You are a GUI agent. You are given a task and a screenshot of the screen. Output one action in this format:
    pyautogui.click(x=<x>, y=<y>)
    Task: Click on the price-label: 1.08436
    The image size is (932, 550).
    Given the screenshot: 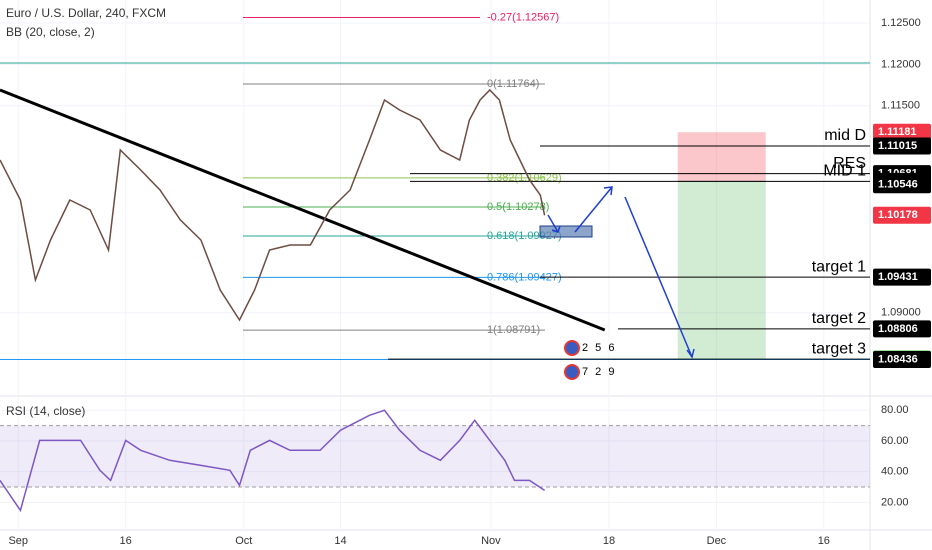 What is the action you would take?
    pyautogui.click(x=898, y=359)
    